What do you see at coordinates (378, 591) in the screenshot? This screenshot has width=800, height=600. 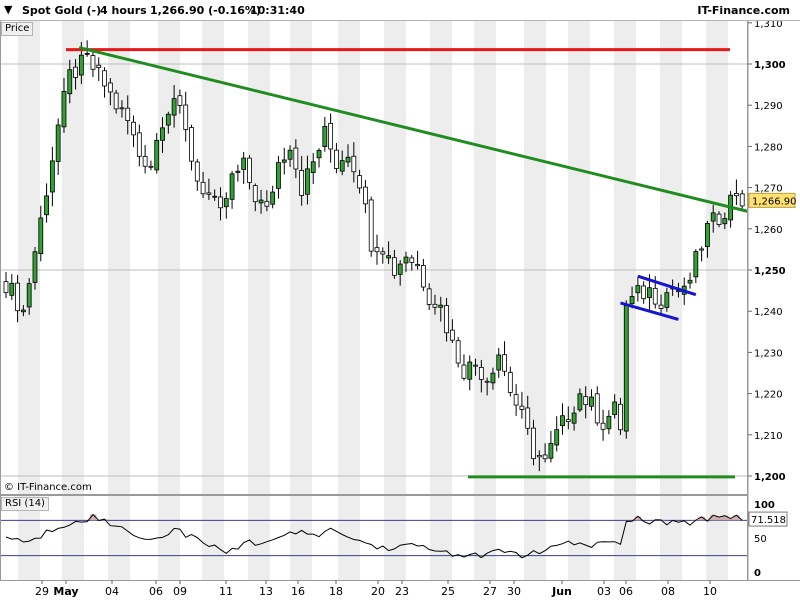 I see `x-tick-label: 20` at bounding box center [378, 591].